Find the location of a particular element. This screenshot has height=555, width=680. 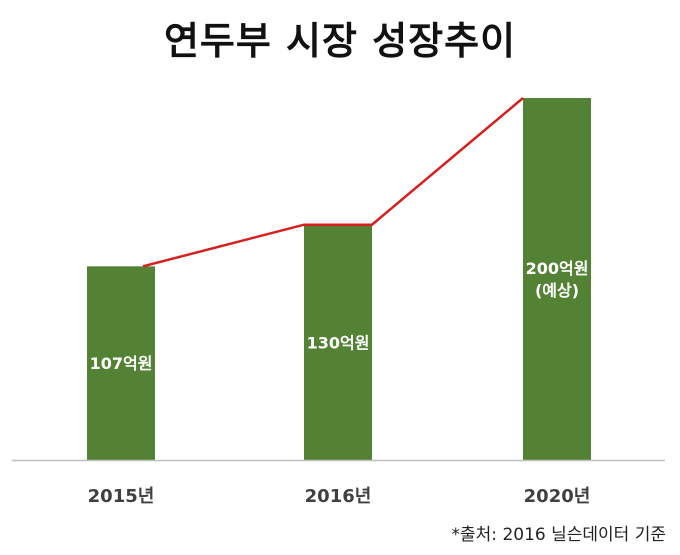

x-tick-label-2: 2020년 is located at coordinates (557, 496).